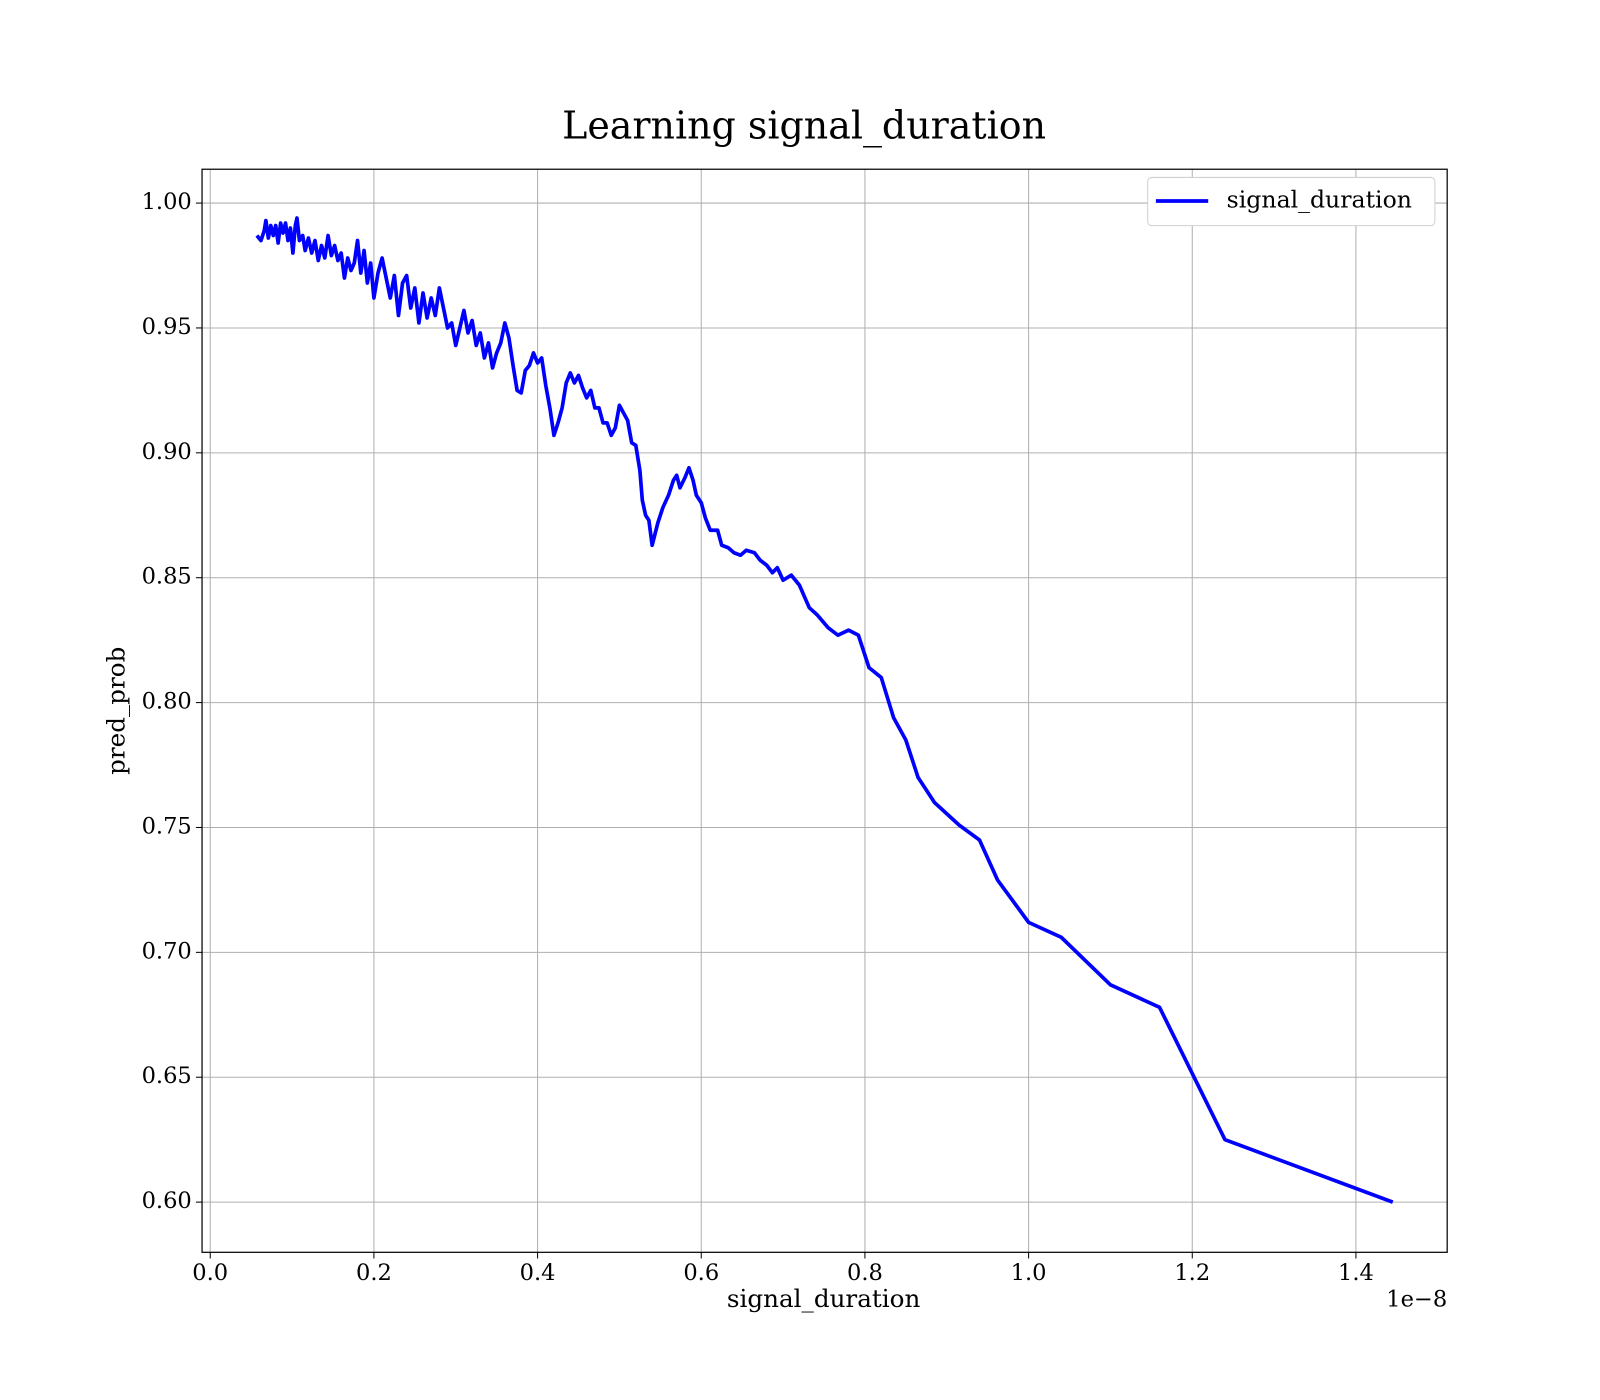 Image resolution: width=1600 pixels, height=1400 pixels. What do you see at coordinates (804, 126) in the screenshot?
I see `chart-title: Learning signal_duration` at bounding box center [804, 126].